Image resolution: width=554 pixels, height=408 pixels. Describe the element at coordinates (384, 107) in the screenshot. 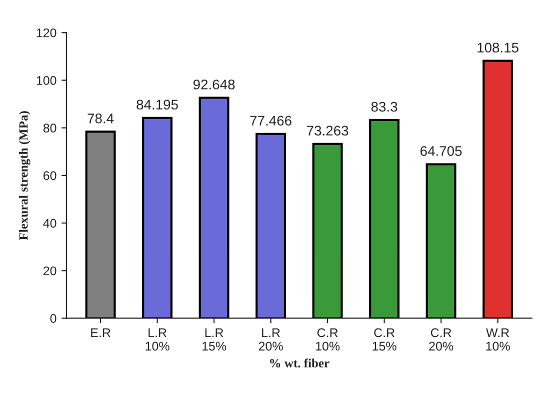

I see `data-label: 83.3` at that location.